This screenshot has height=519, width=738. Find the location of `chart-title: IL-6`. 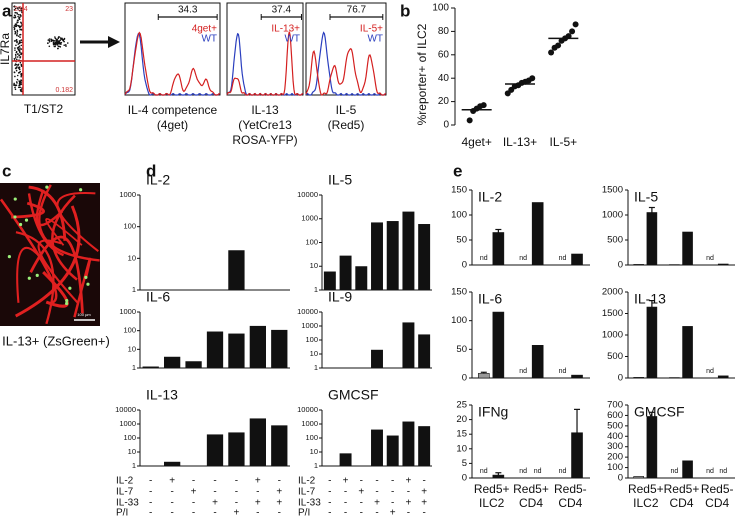

chart-title: IL-6 is located at coordinates (490, 299).